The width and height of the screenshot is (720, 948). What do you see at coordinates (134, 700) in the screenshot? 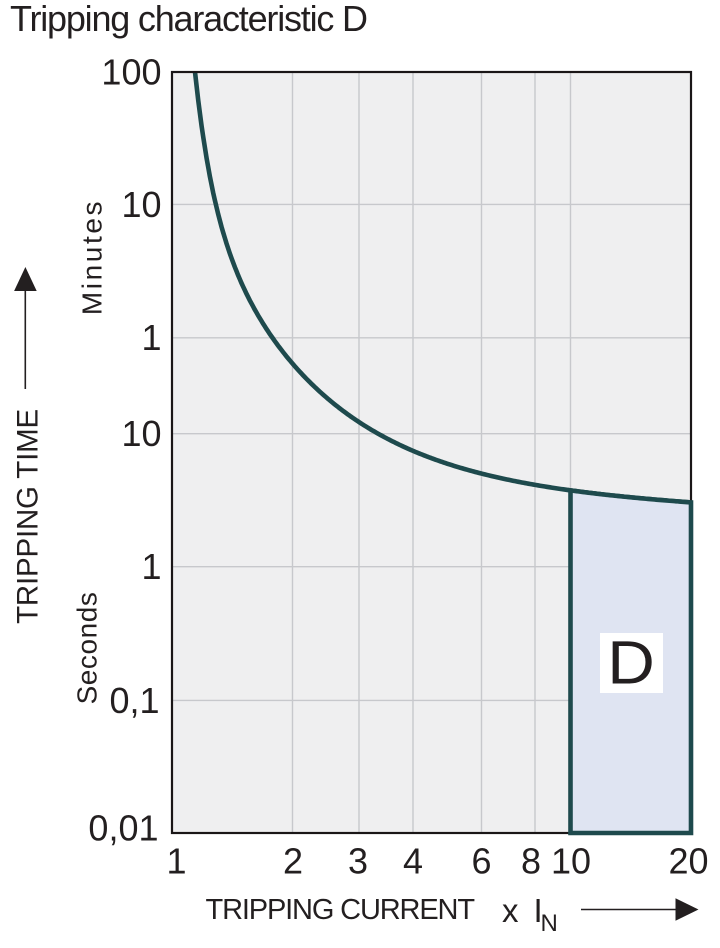
I see `svg-text: 0,1` at bounding box center [134, 700].